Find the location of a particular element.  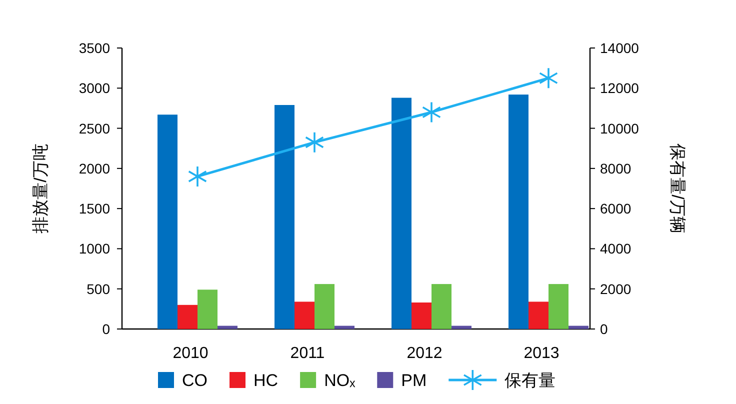

y-tick-label: 2500 is located at coordinates (94, 128).